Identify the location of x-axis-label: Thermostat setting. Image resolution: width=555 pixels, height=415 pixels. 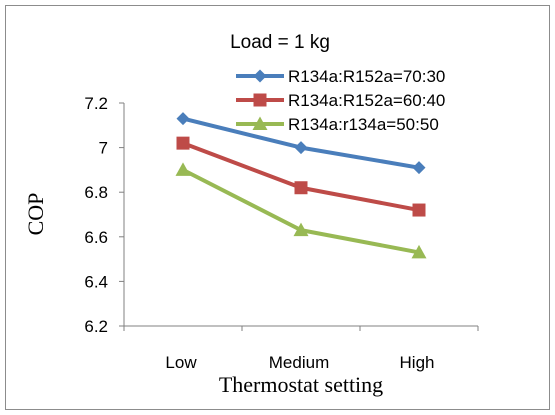
(301, 384).